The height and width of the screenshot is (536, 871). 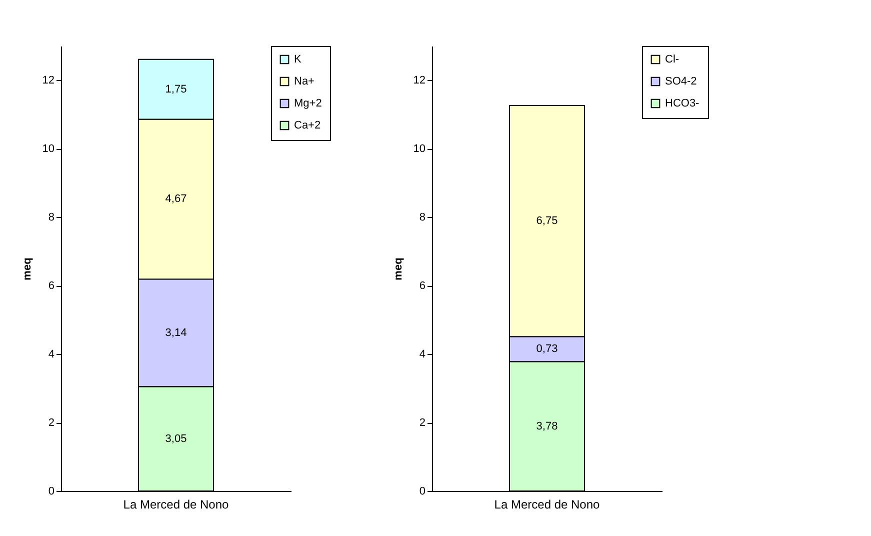 I want to click on legend-label: Cl-, so click(x=672, y=60).